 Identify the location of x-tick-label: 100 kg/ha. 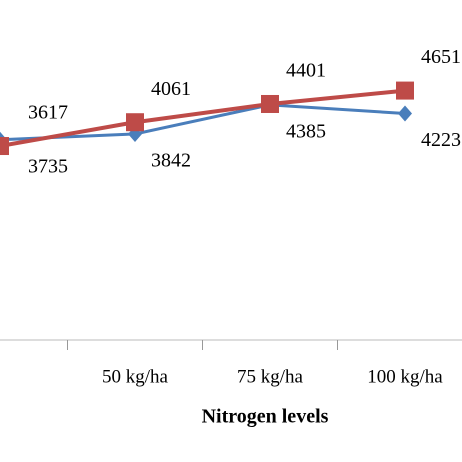
(405, 376).